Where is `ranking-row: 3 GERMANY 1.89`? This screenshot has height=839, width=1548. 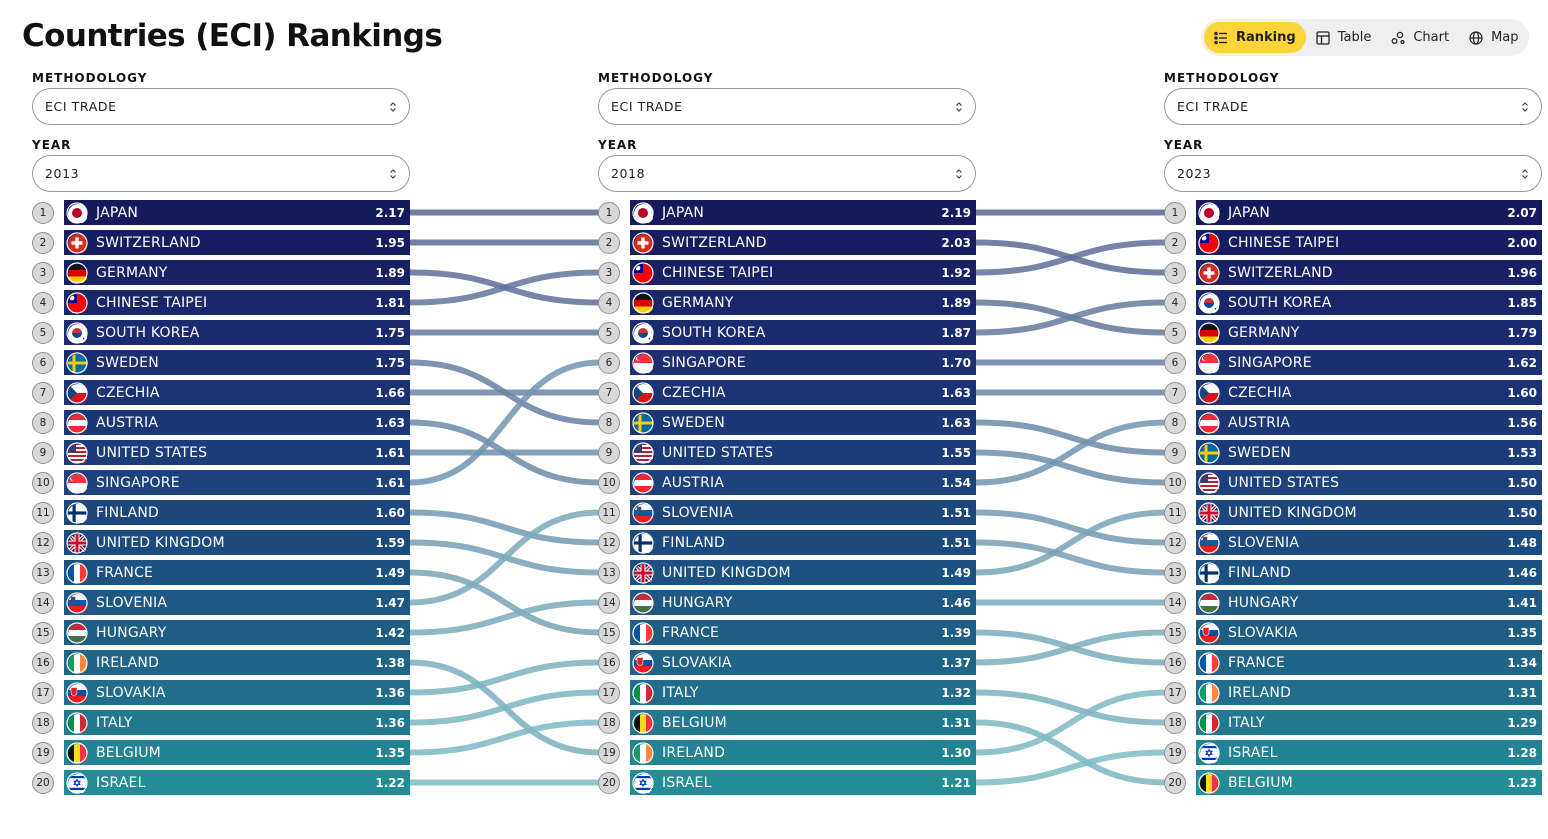
ranking-row: 3 GERMANY 1.89 is located at coordinates (221, 275).